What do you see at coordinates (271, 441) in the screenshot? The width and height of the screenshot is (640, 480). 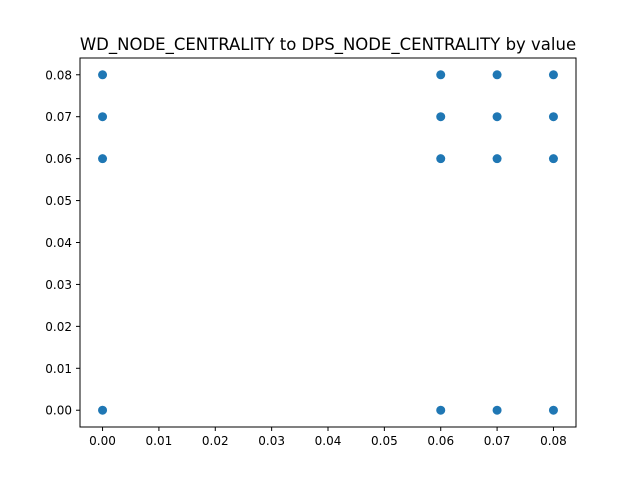 I see `x-tick-label: 0.03` at bounding box center [271, 441].